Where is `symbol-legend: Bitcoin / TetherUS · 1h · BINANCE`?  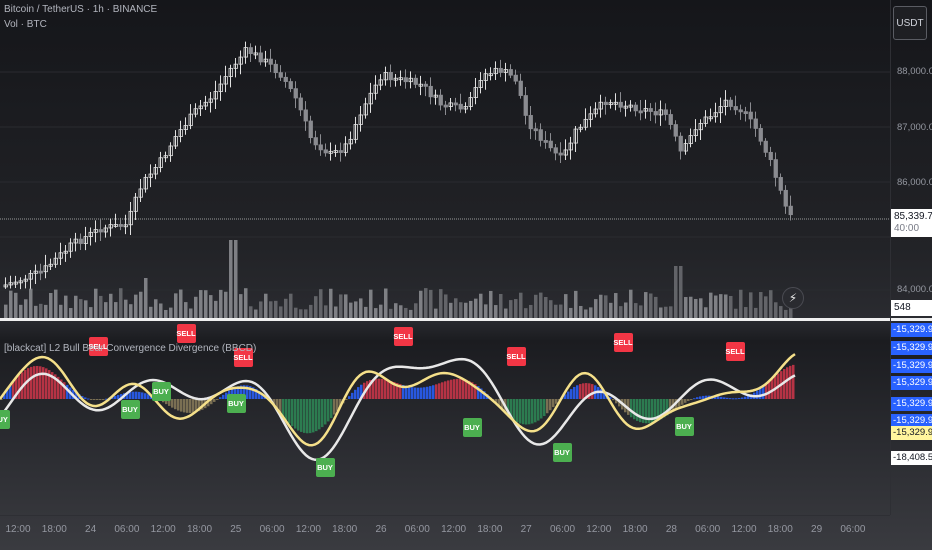 symbol-legend: Bitcoin / TetherUS · 1h · BINANCE is located at coordinates (81, 9).